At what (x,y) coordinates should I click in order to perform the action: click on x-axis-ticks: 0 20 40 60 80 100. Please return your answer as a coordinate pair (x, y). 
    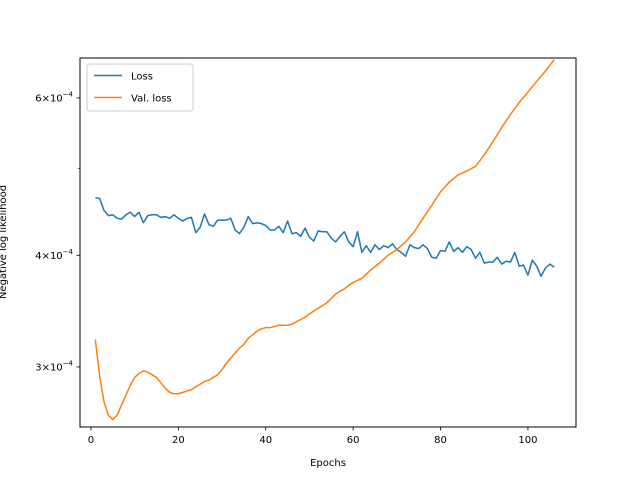
    Looking at the image, I should click on (312, 436).